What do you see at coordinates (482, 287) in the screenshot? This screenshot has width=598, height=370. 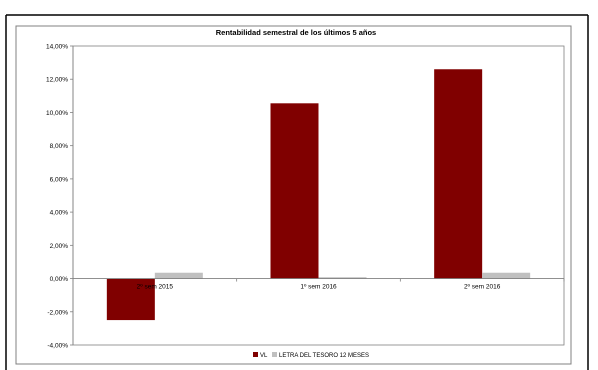 I see `x-category-label: 2º sem 2016` at bounding box center [482, 287].